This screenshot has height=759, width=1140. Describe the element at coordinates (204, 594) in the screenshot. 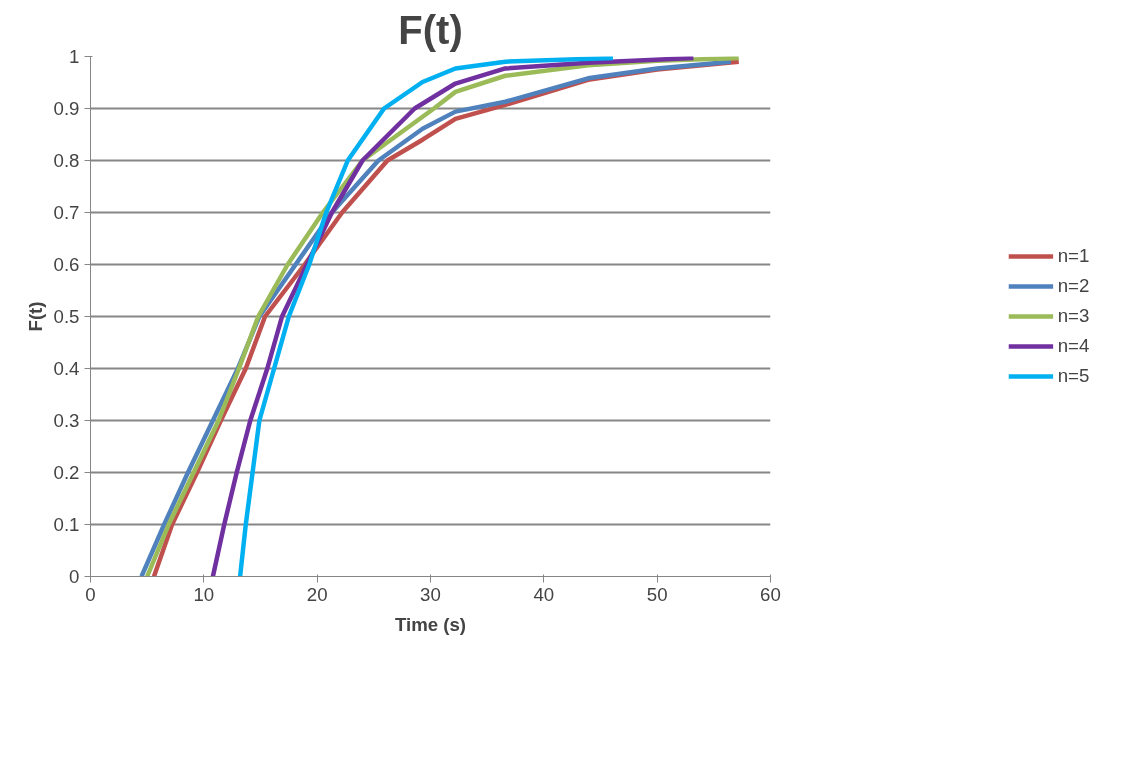

I see `x-tick-label: 10` at that location.